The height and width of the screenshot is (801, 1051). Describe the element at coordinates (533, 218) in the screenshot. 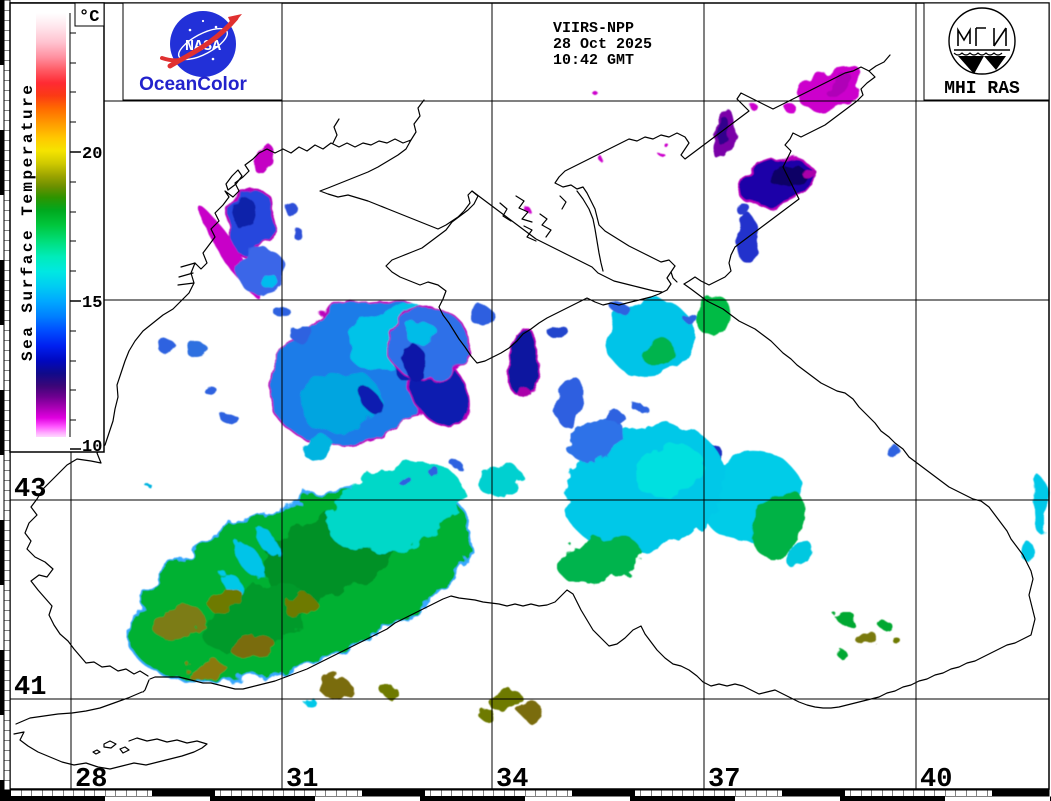

I see `sivash-lagoons` at that location.